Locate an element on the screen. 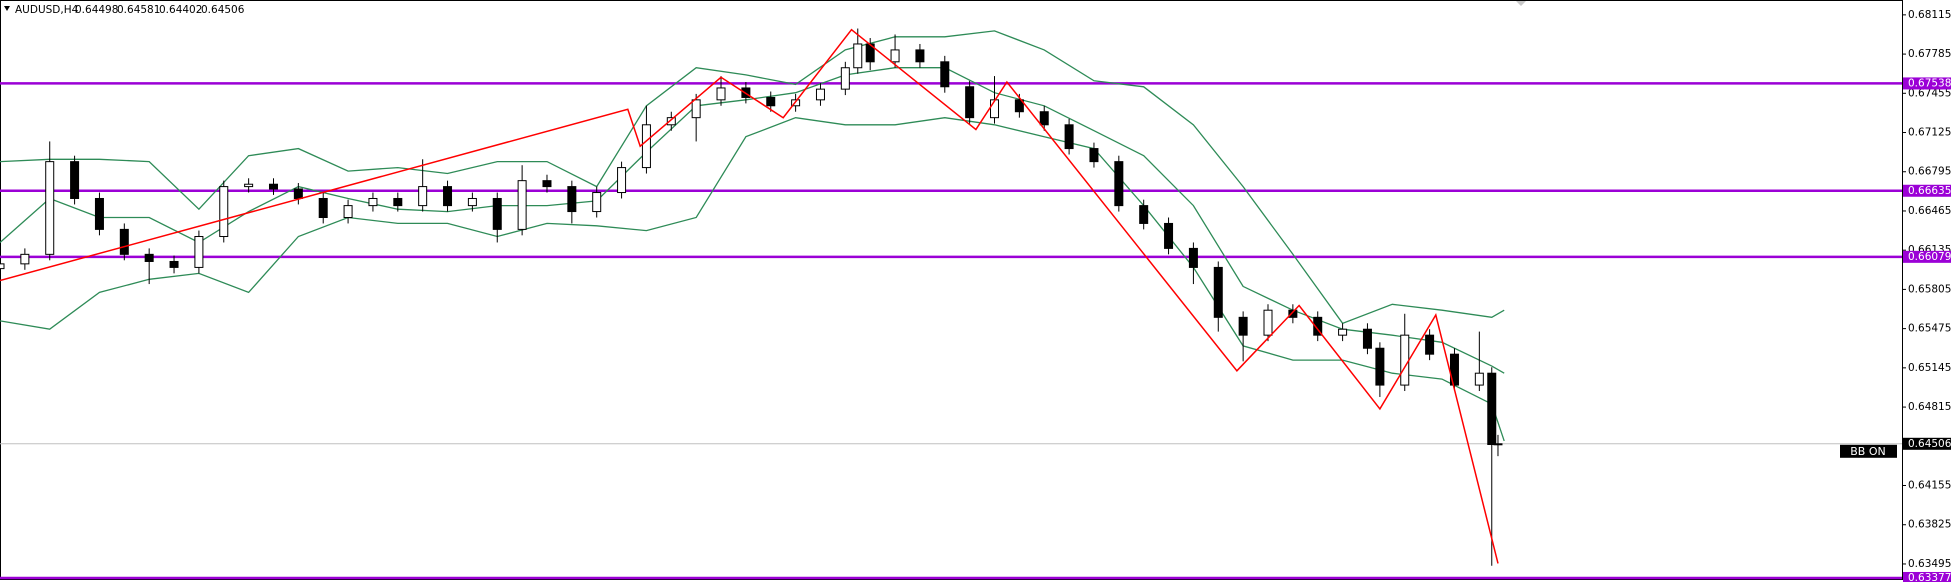 This screenshot has width=1951, height=582. y-tick-label: 0.66795 is located at coordinates (1929, 172).